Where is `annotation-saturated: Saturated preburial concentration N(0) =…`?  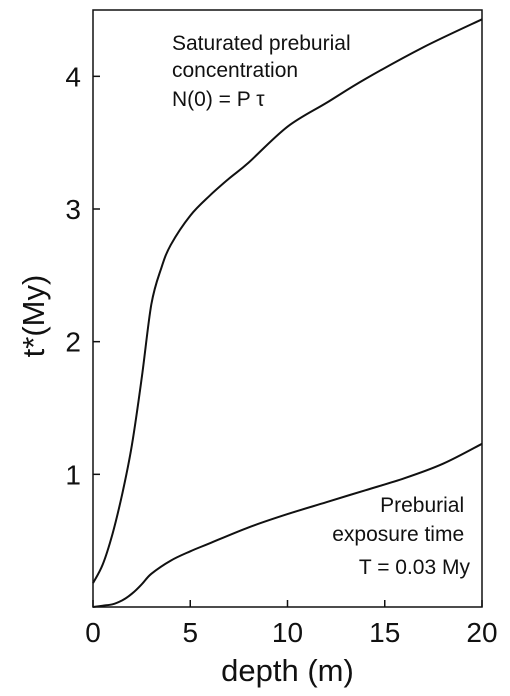
annotation-saturated: Saturated preburial concentration N(0) =… is located at coordinates (264, 71).